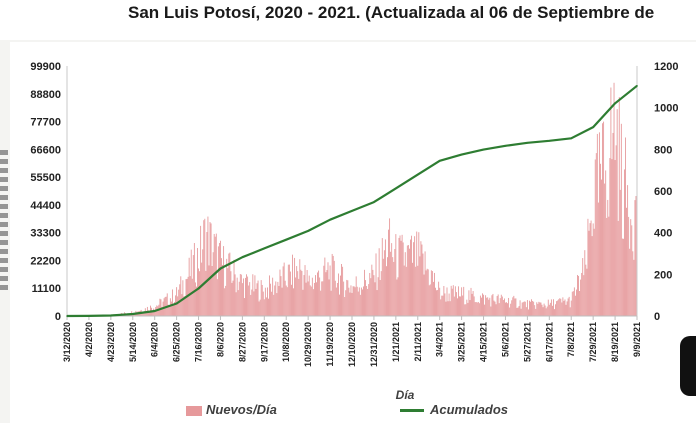 The height and width of the screenshot is (423, 696). Describe the element at coordinates (58, 317) in the screenshot. I see `left-tick-label: 0` at that location.